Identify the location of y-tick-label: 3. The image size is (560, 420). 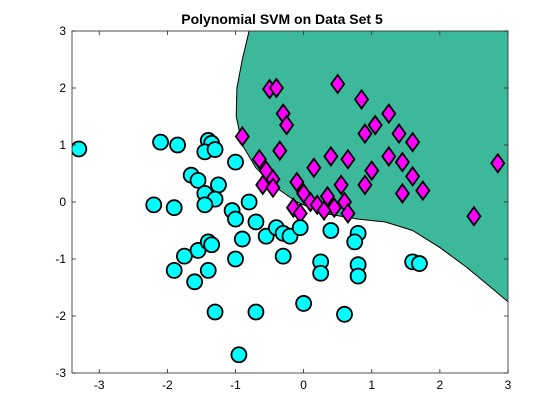
(62, 31).